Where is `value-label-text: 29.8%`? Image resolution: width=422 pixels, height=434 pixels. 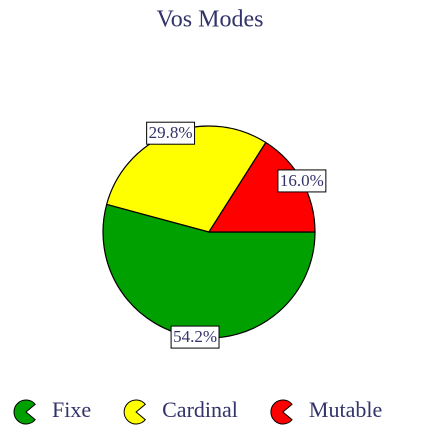 value-label-text: 29.8% is located at coordinates (171, 132).